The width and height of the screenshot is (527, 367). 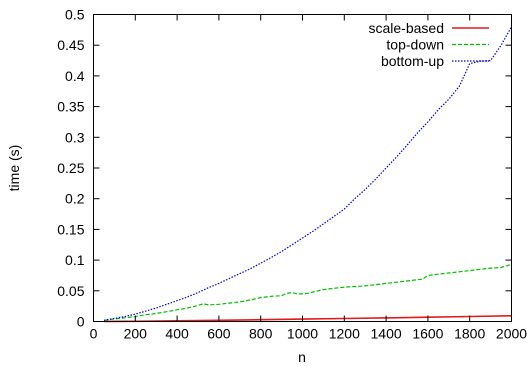 I want to click on y-tick-label: 0.2, so click(x=75, y=199).